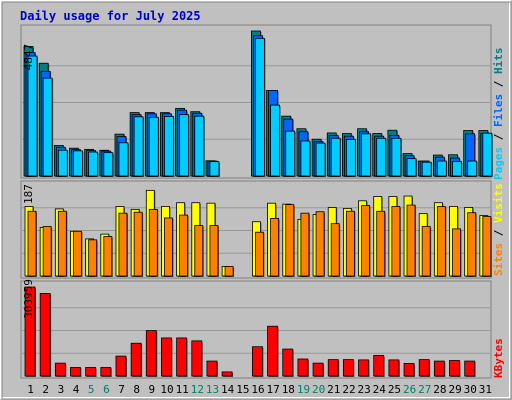 The width and height of the screenshot is (512, 400). I want to click on day-label-14: 14, so click(228, 389).